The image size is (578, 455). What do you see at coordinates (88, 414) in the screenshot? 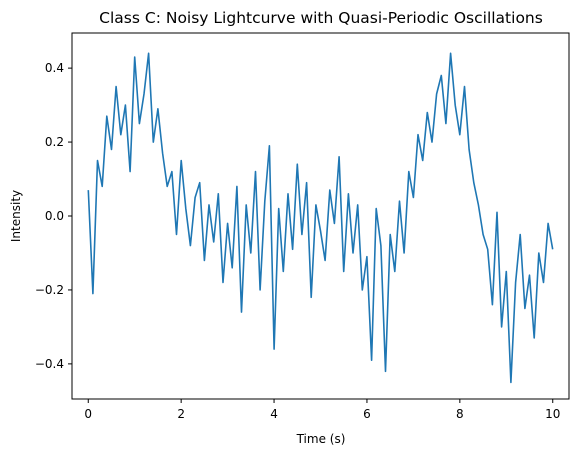
I see `x-tick-label: 0` at bounding box center [88, 414].